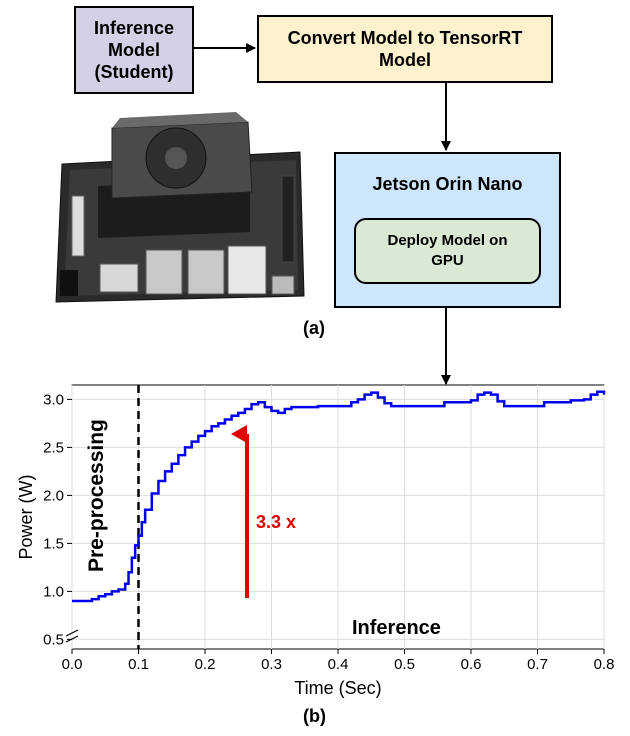 Image resolution: width=630 pixels, height=736 pixels. What do you see at coordinates (337, 688) in the screenshot?
I see `x-axis-label: Time (Sec)` at bounding box center [337, 688].